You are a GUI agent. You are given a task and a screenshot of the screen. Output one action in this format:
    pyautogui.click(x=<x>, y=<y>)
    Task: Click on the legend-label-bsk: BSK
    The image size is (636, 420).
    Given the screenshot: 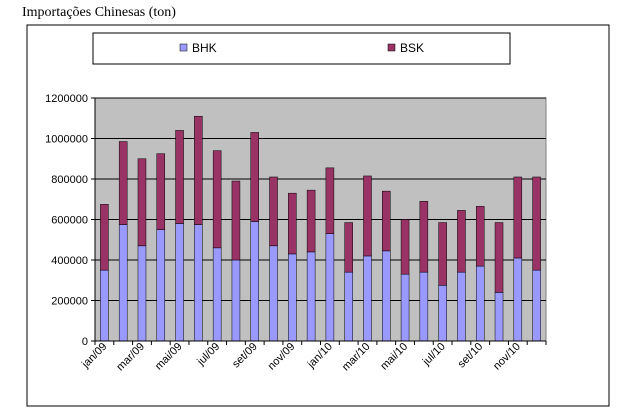 What is the action you would take?
    pyautogui.click(x=412, y=48)
    